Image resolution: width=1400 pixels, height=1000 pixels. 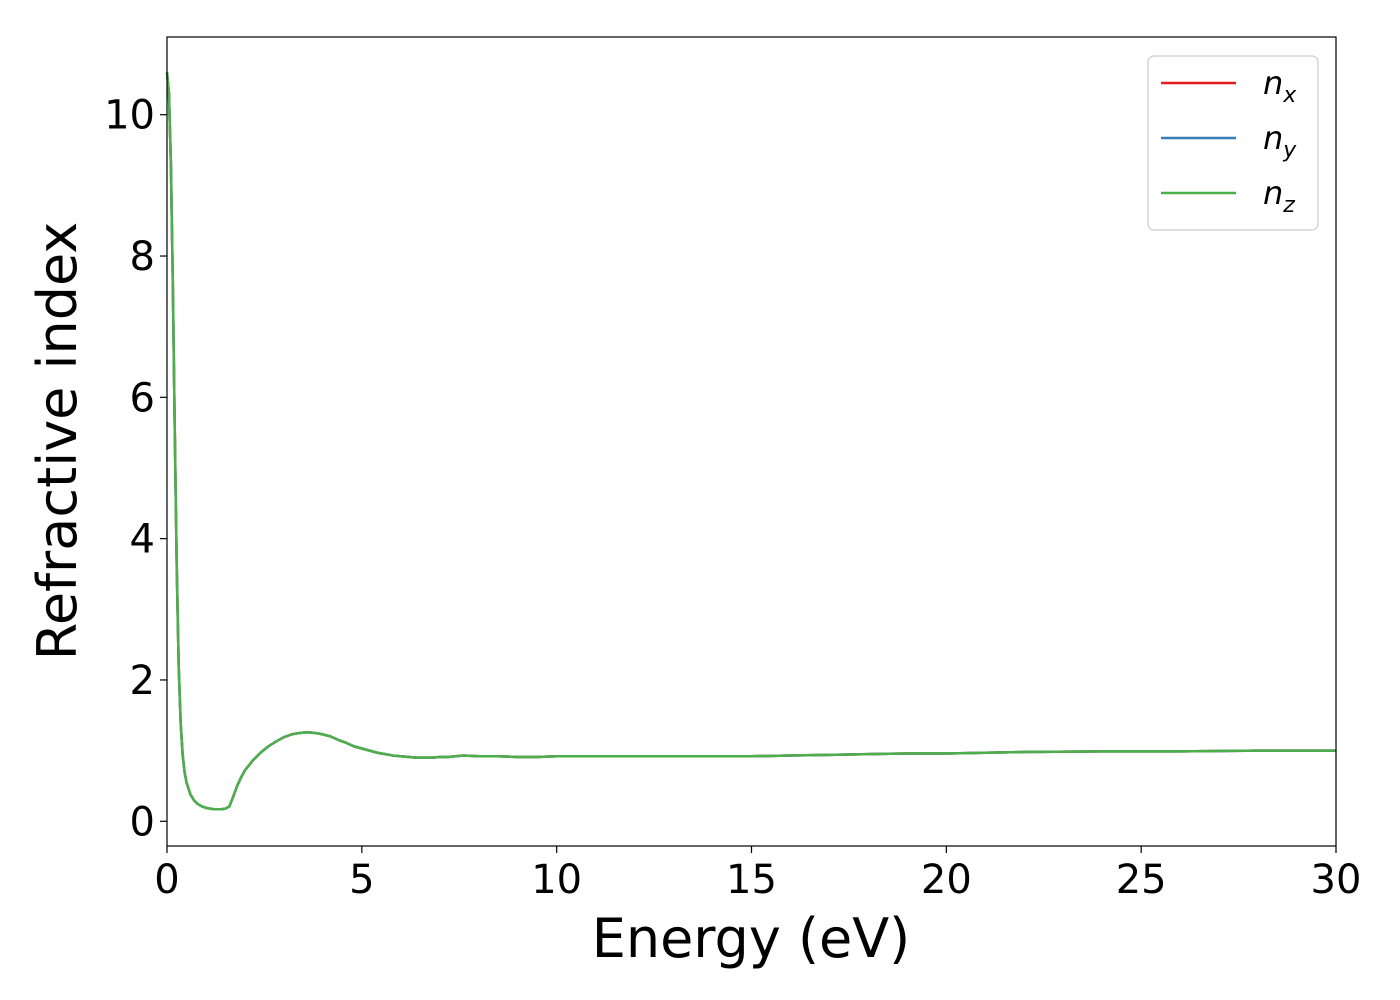 I want to click on x-axis-label: Energy (eV), so click(x=751, y=938).